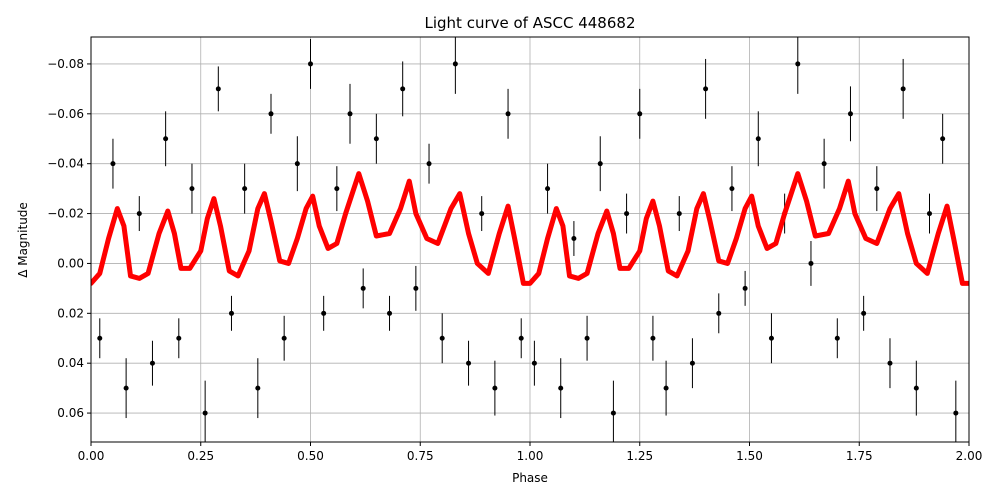 The height and width of the screenshot is (504, 1000). Describe the element at coordinates (420, 456) in the screenshot. I see `x-tick-label: 0.75` at that location.